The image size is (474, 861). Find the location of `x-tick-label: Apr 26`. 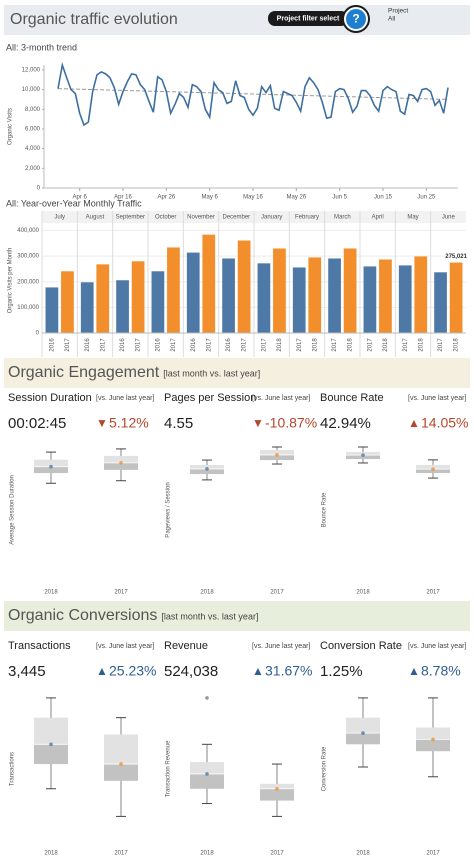

x-tick-label: Apr 26 is located at coordinates (166, 198).